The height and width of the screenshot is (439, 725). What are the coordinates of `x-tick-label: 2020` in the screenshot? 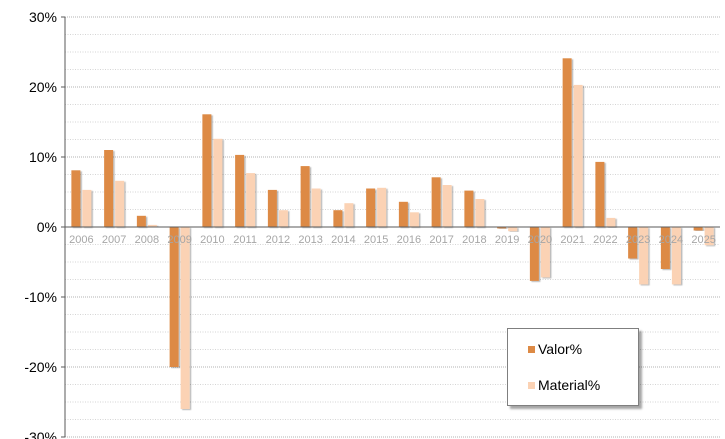 It's located at (540, 240).